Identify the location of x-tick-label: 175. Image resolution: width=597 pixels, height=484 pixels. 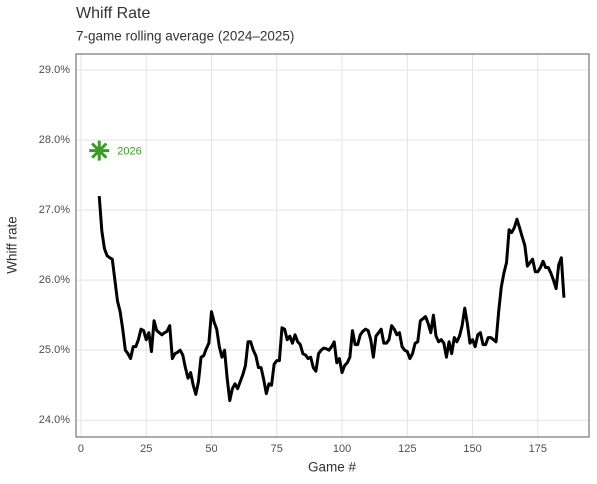
(538, 449).